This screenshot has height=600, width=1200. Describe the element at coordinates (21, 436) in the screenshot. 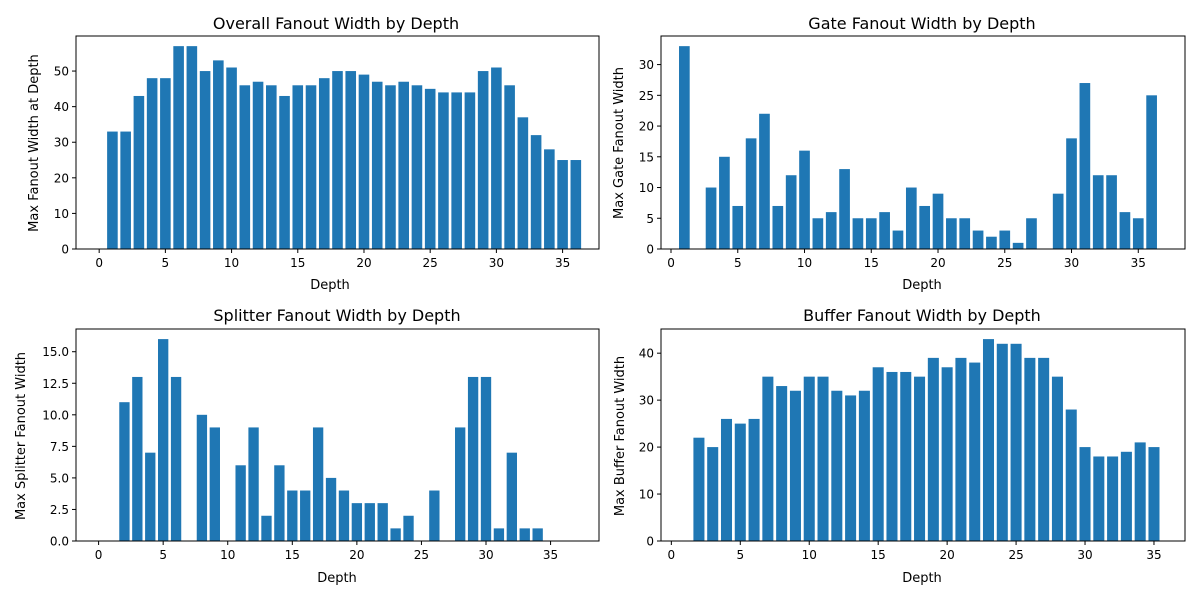

I see `y-axis-label: Max Splitter Fanout Width` at that location.